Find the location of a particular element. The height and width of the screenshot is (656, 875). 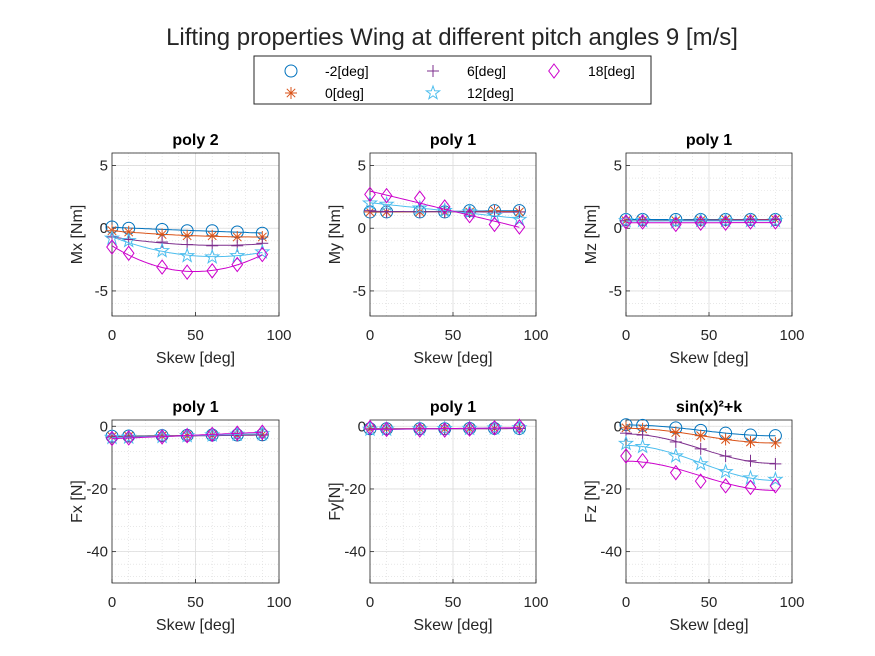

y-axis-label: Mx [Nm] is located at coordinates (77, 235).